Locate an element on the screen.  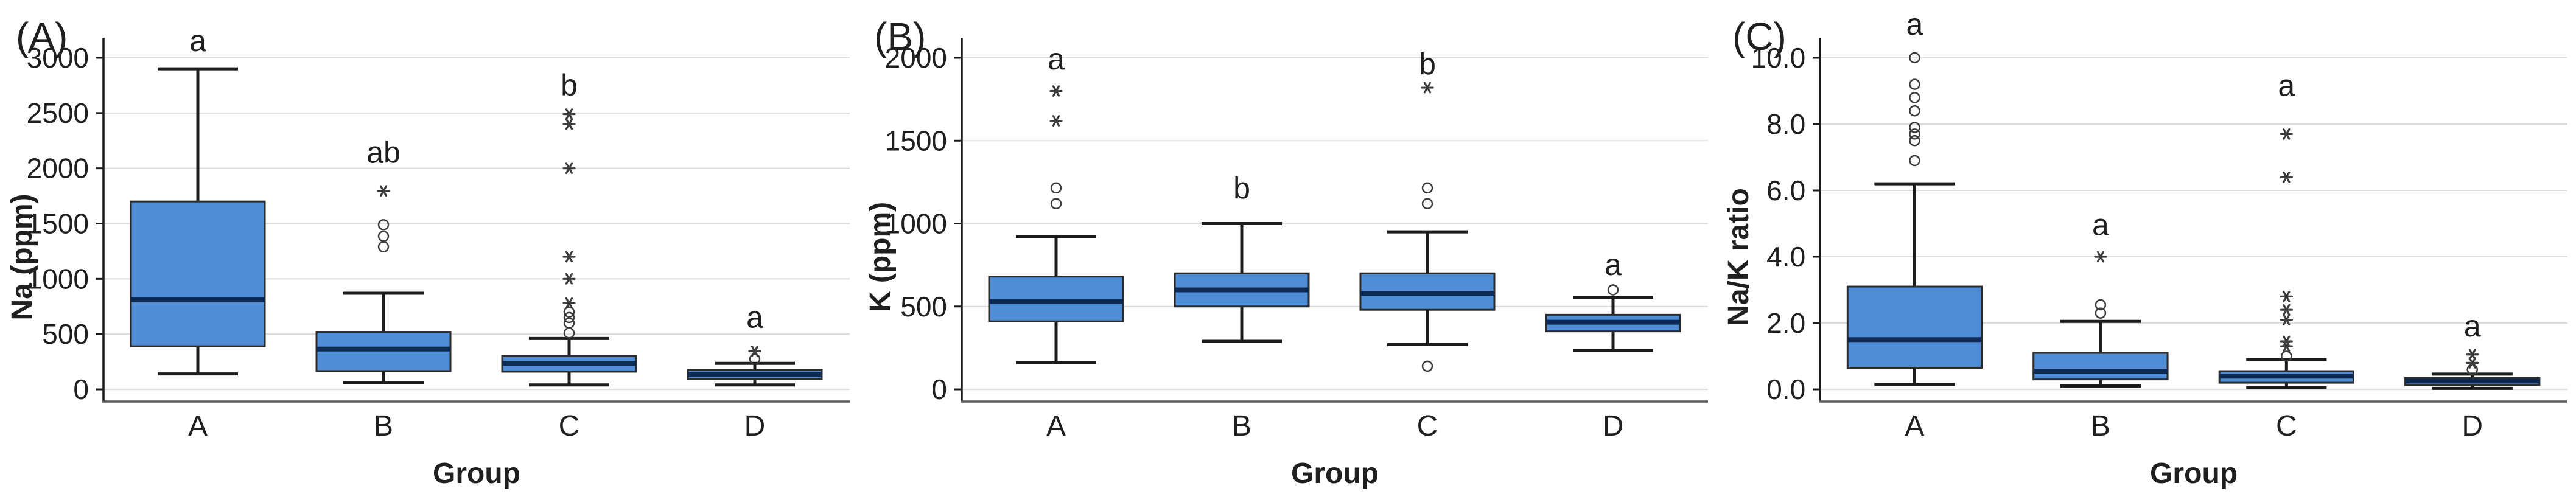
x-tick-label: C is located at coordinates (569, 426).